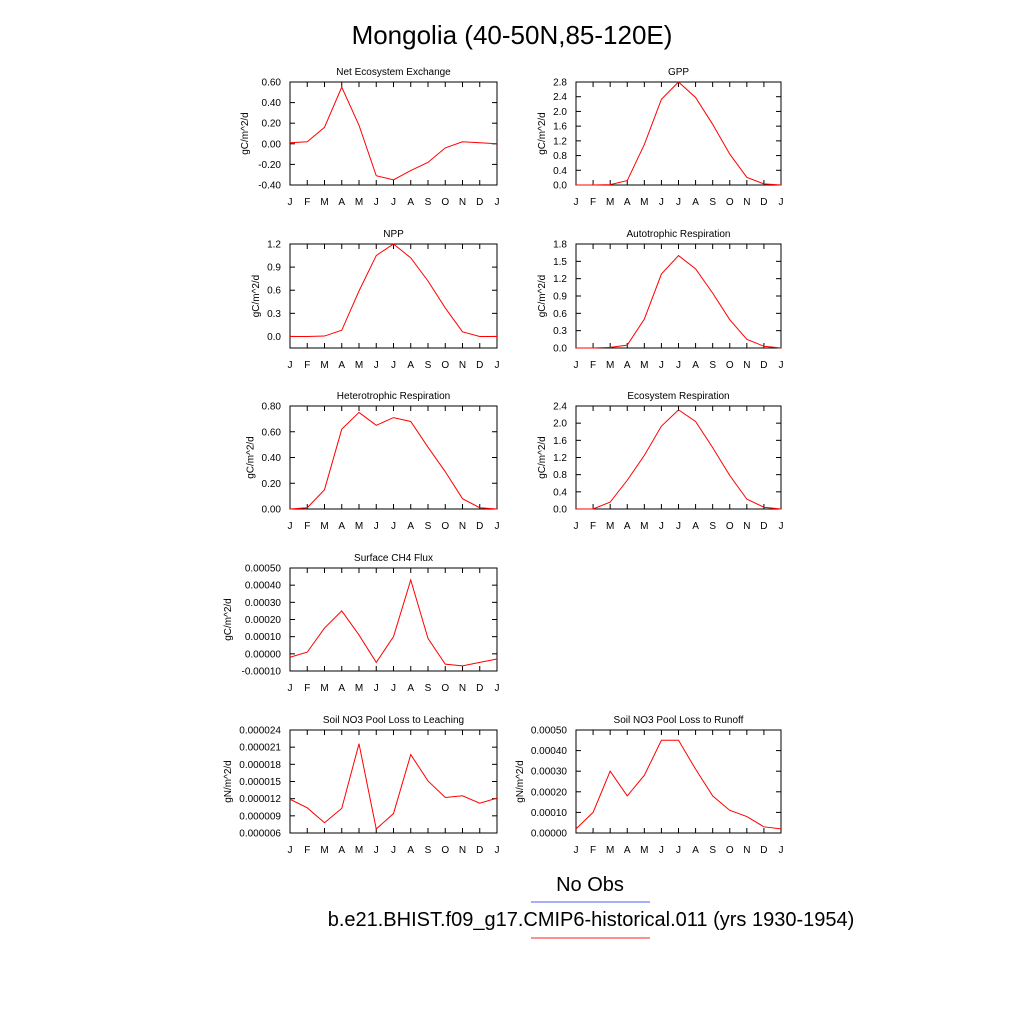 The width and height of the screenshot is (1024, 1024). What do you see at coordinates (560, 441) in the screenshot?
I see `y-tick-label: 1.6` at bounding box center [560, 441].